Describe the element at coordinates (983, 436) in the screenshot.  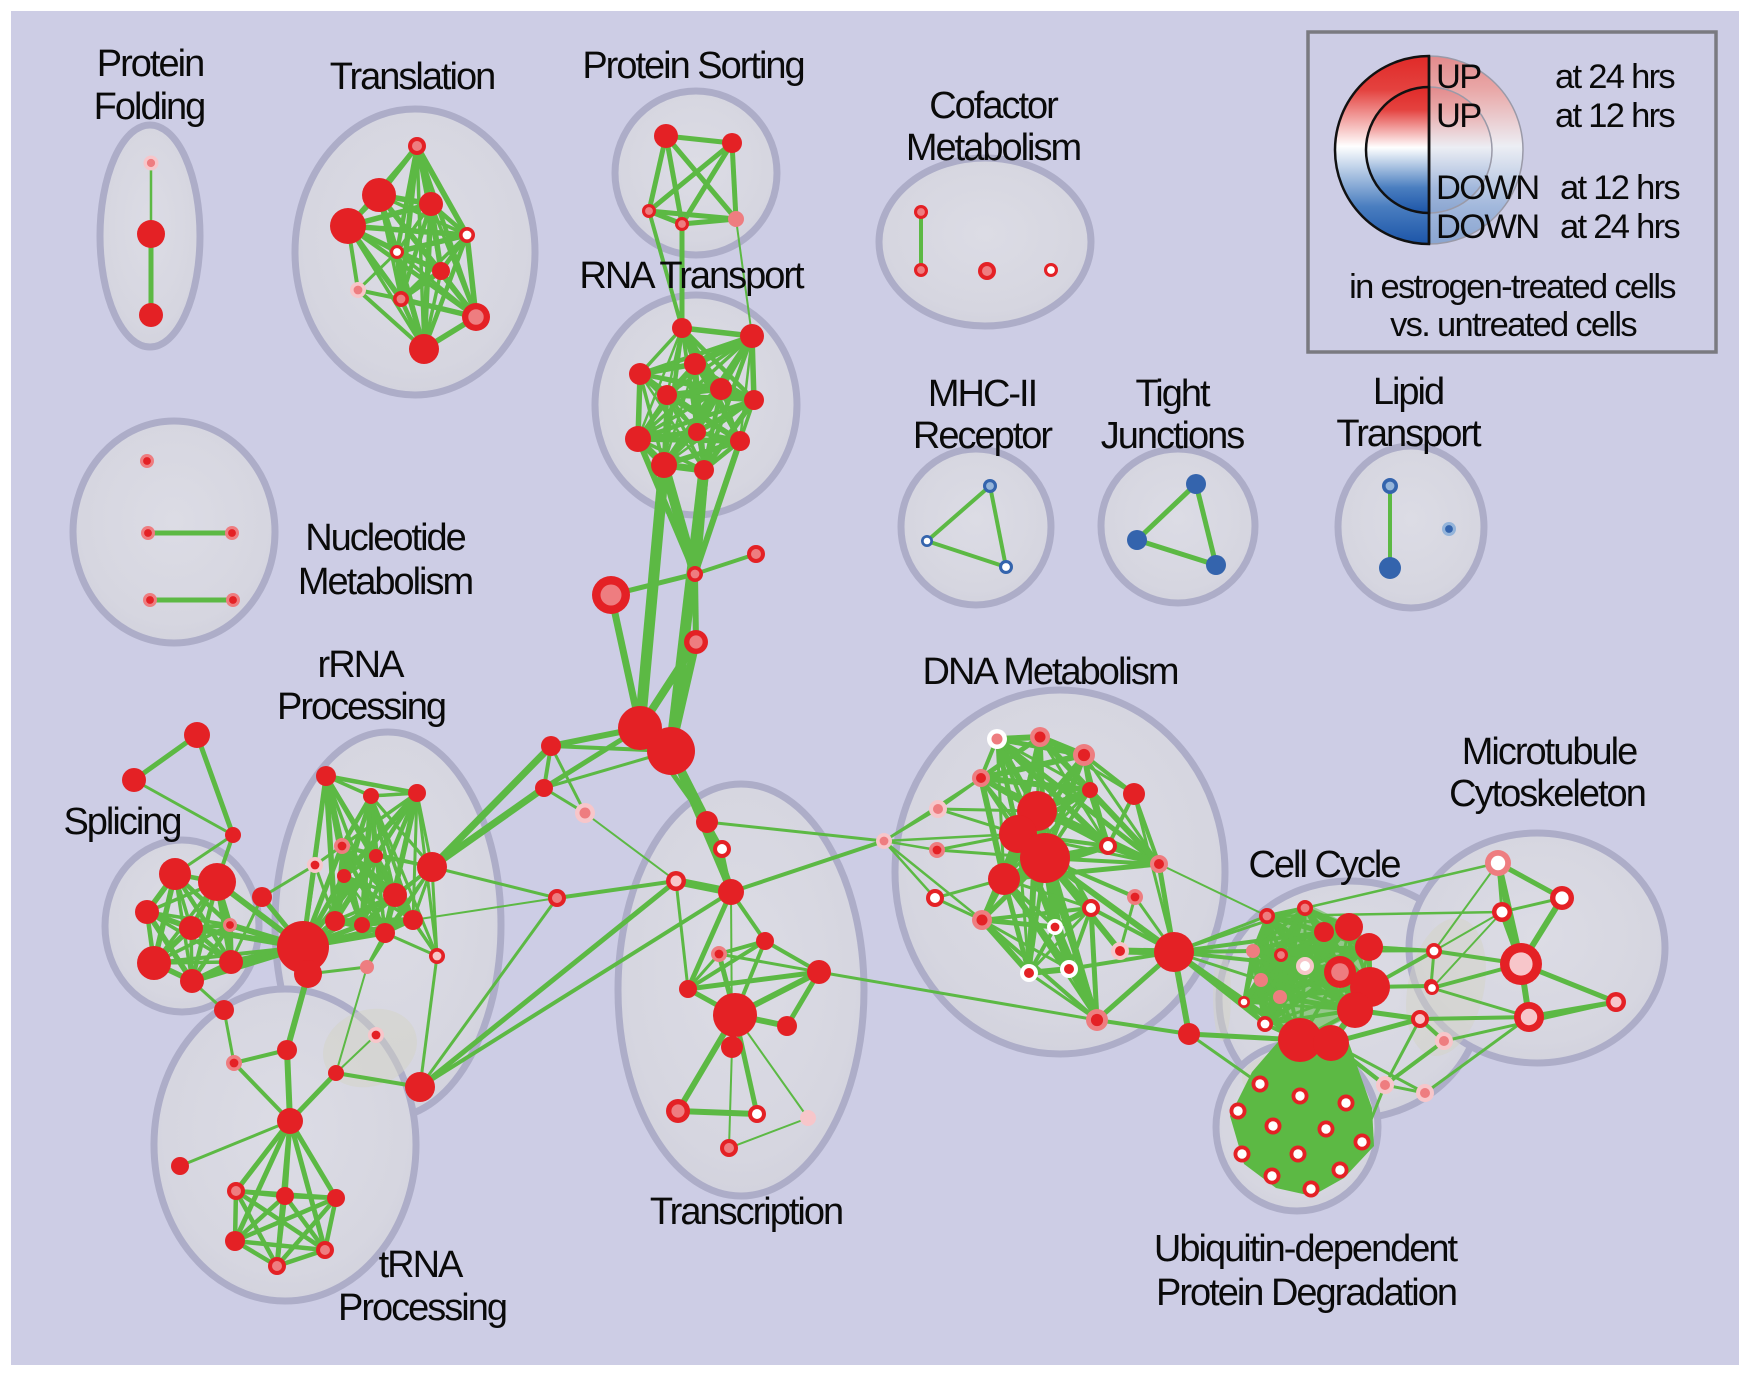
I see `svg-text: Receptor` at that location.